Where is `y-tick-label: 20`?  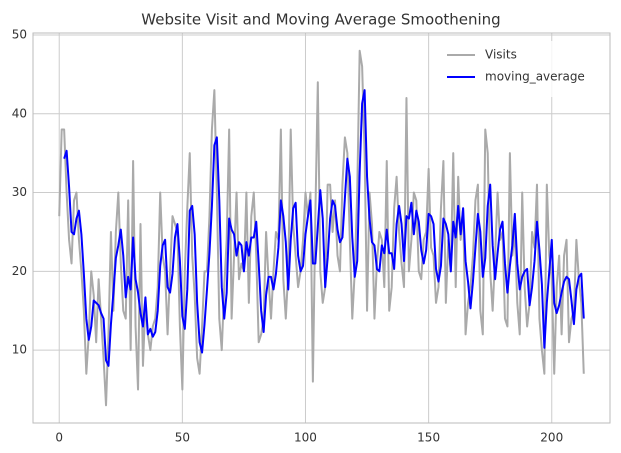
y-tick-label: 20 is located at coordinates (19, 271).